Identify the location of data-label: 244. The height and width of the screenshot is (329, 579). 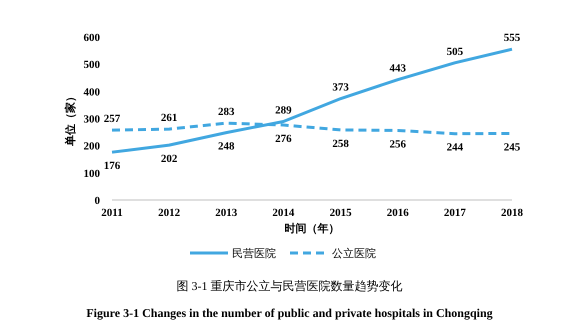
(455, 148).